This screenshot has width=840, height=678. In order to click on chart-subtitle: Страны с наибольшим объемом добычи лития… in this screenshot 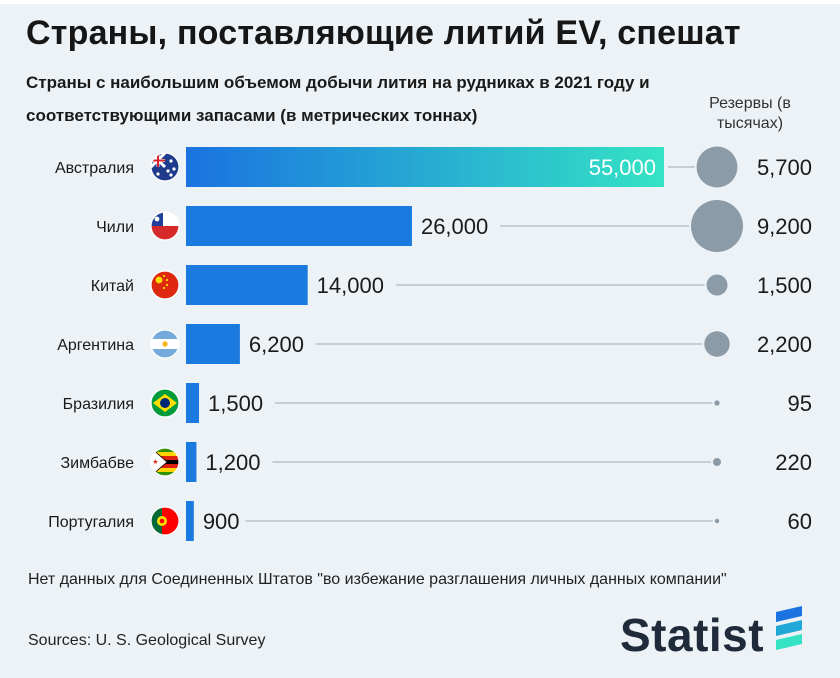, I will do `click(338, 99)`.